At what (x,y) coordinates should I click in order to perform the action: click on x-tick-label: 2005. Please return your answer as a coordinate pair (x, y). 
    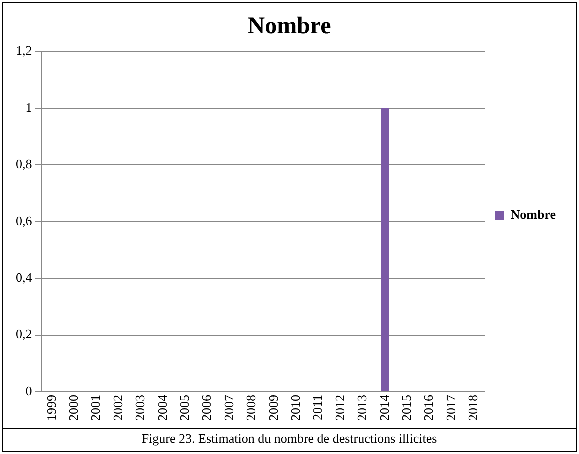
    Looking at the image, I should click on (184, 408).